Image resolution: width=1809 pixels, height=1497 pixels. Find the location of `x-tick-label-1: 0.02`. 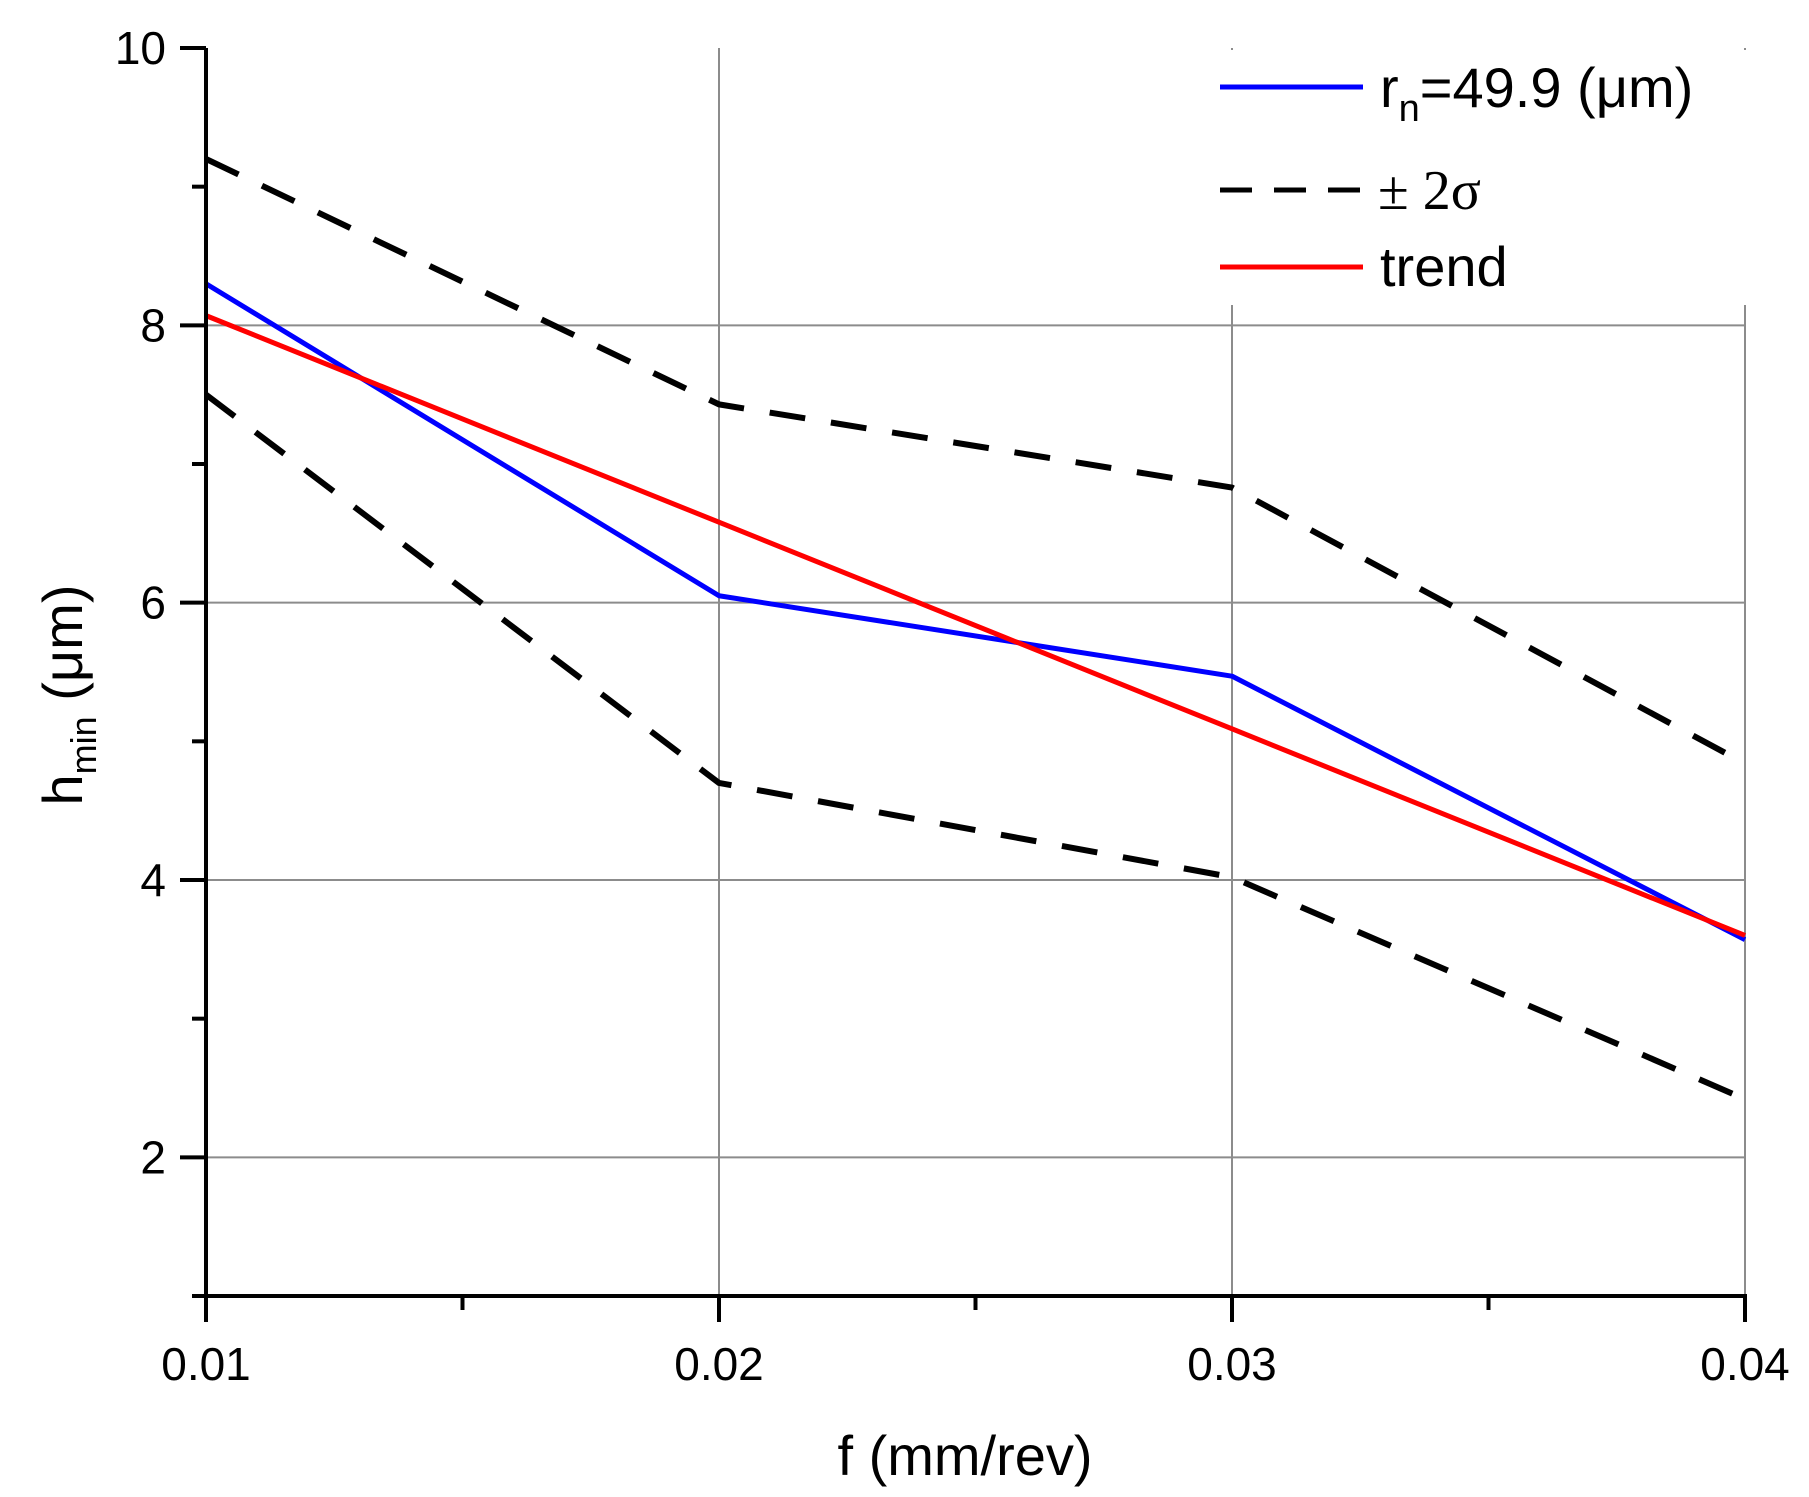

x-tick-label-1: 0.02 is located at coordinates (719, 1364).